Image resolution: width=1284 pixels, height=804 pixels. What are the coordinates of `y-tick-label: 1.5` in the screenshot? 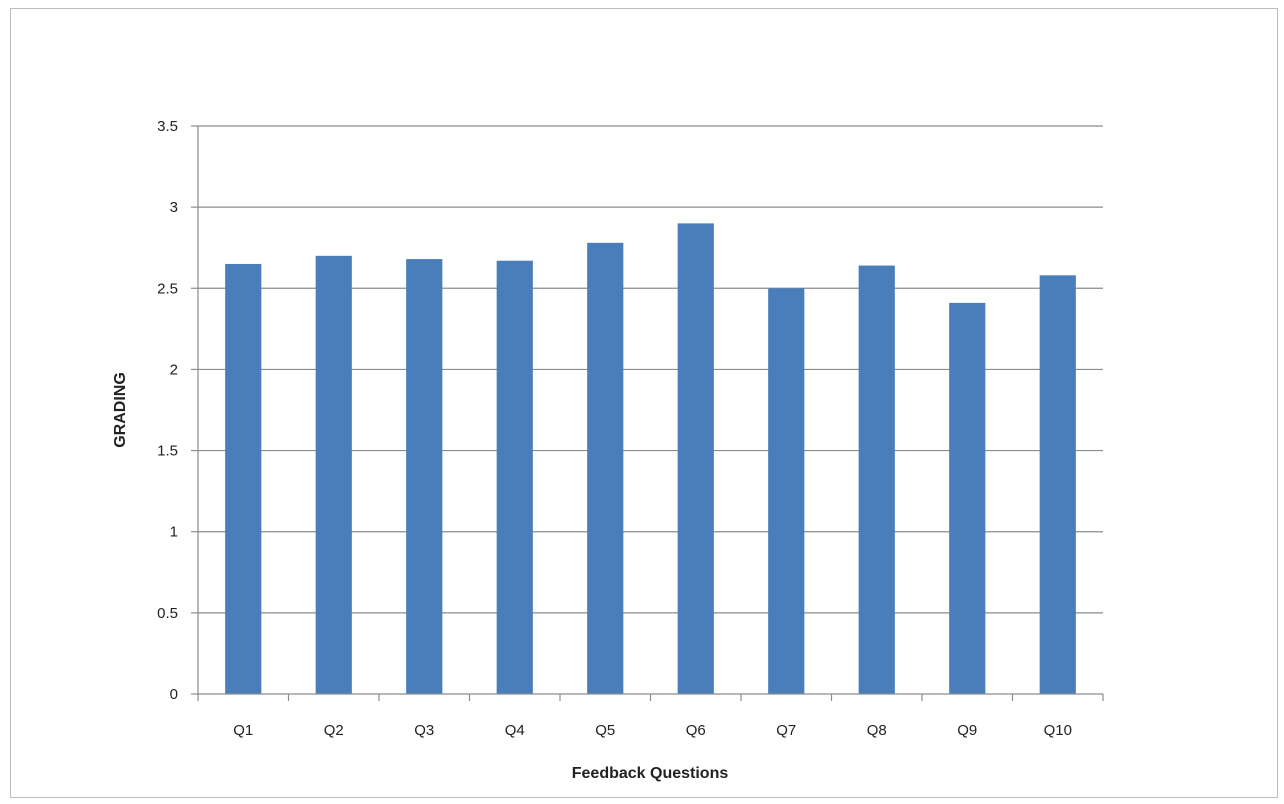 It's located at (167, 451).